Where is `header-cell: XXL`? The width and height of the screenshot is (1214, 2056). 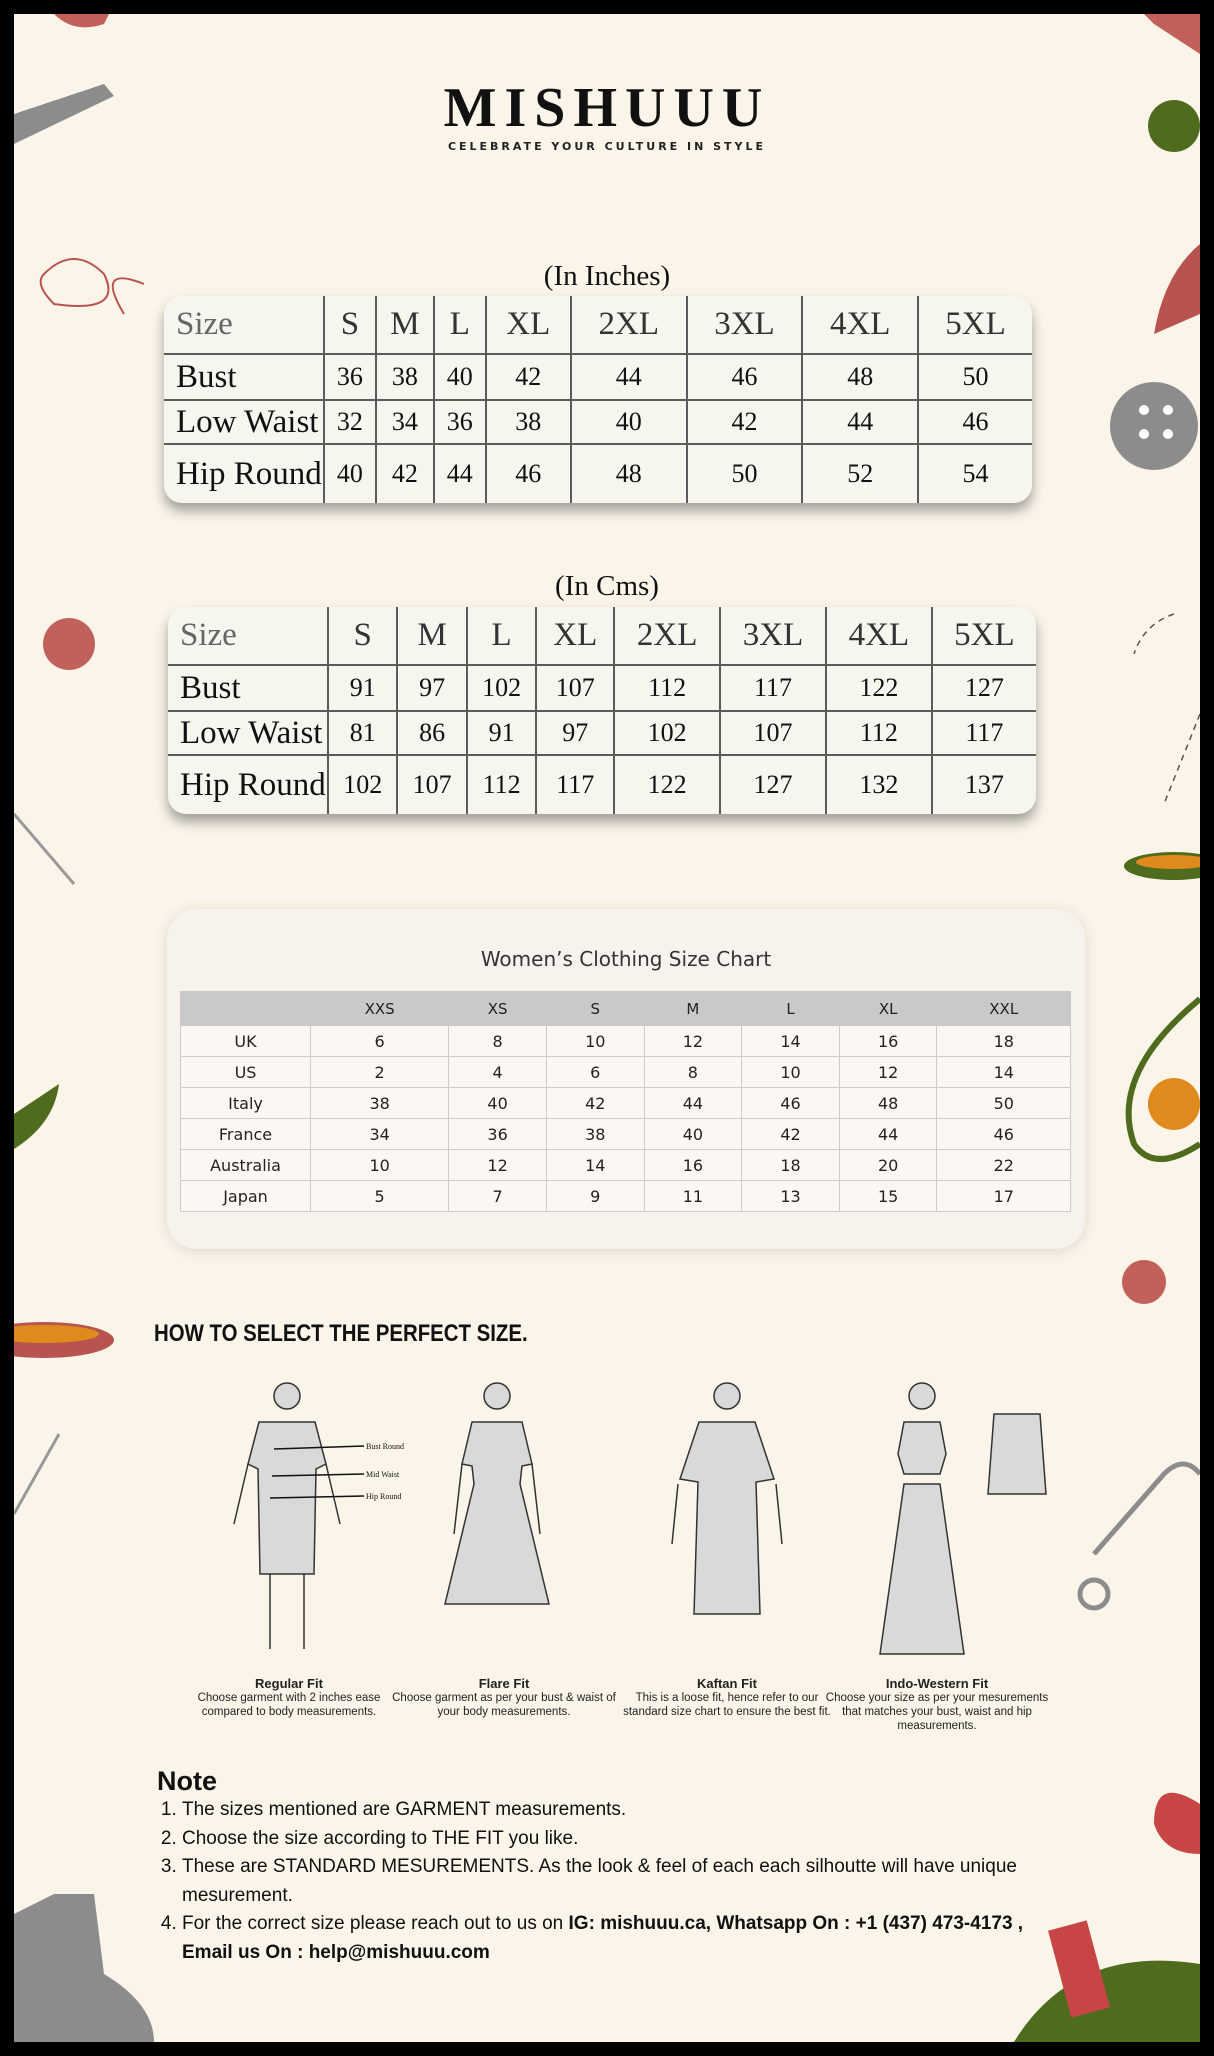
header-cell: XXL is located at coordinates (1003, 1008).